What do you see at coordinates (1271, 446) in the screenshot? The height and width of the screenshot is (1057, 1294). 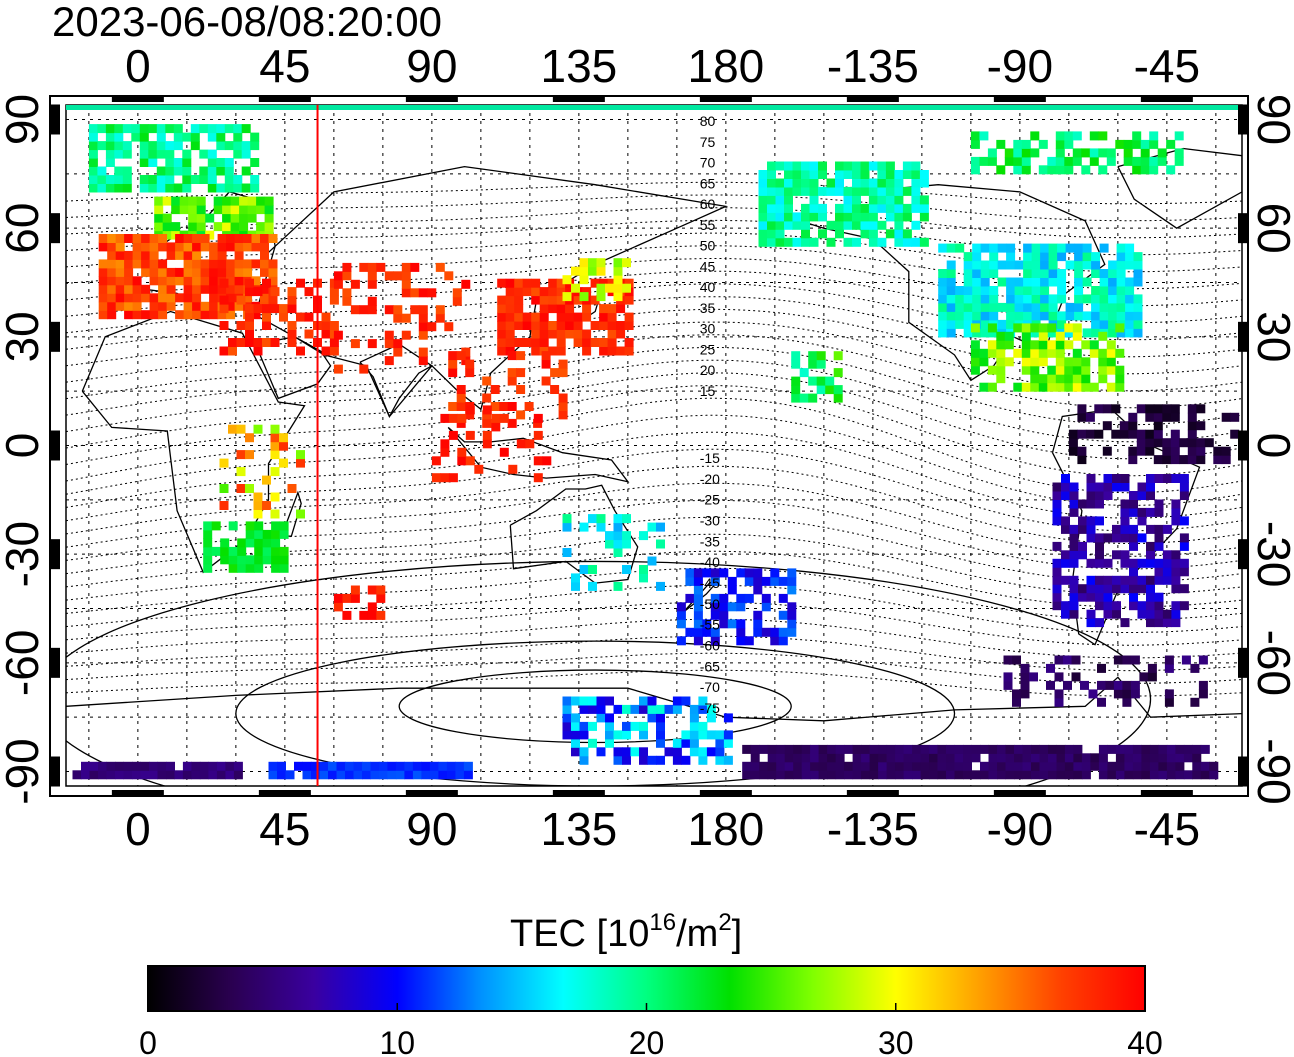 I see `latitude-label-right: 0` at bounding box center [1271, 446].